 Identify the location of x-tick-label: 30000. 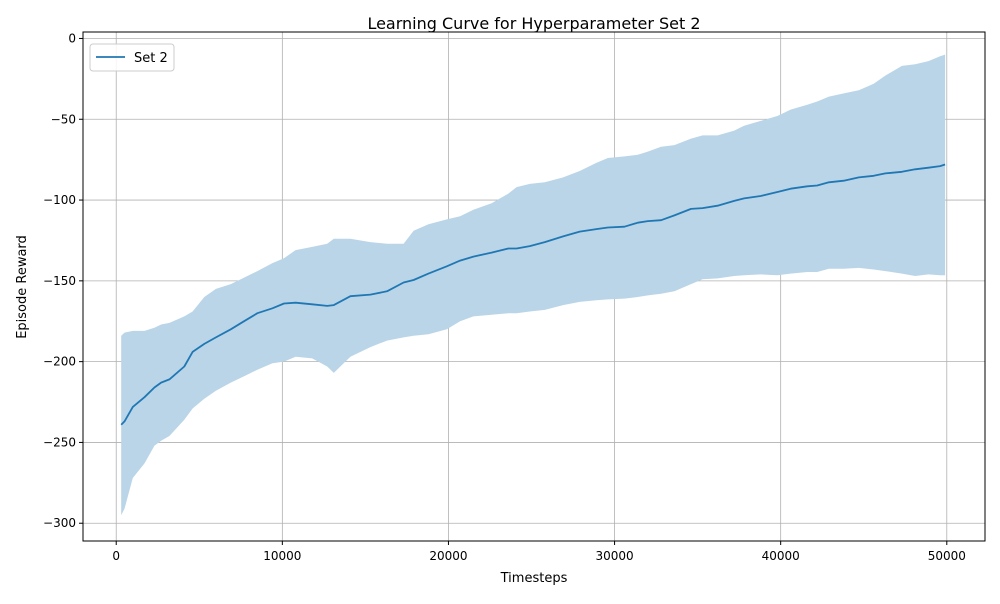
(614, 556).